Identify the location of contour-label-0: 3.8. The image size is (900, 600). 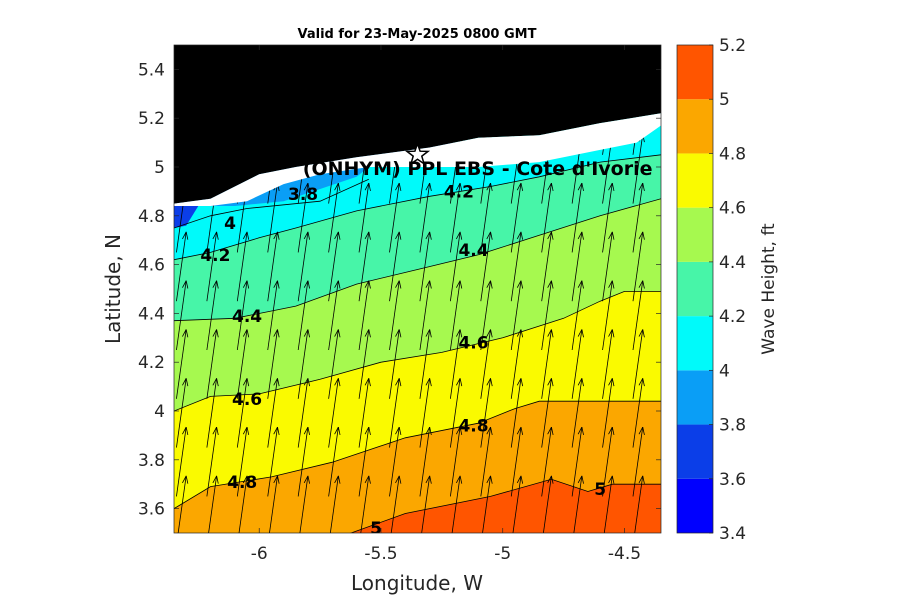
(303, 195).